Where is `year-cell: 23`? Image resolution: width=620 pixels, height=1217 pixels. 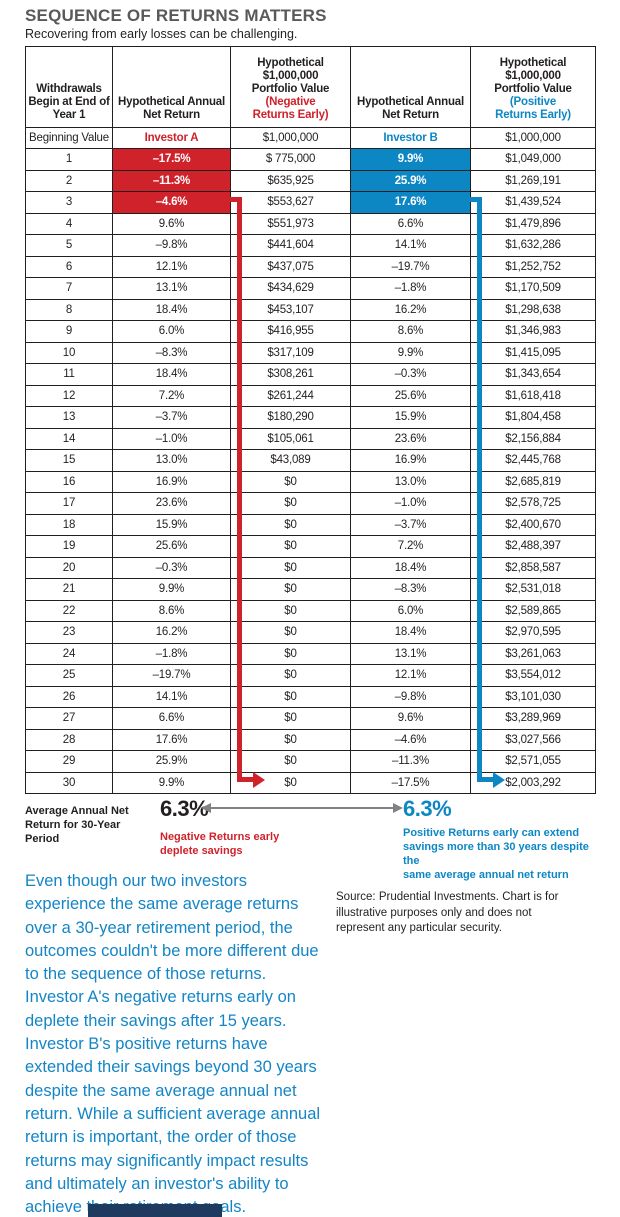 year-cell: 23 is located at coordinates (69, 632).